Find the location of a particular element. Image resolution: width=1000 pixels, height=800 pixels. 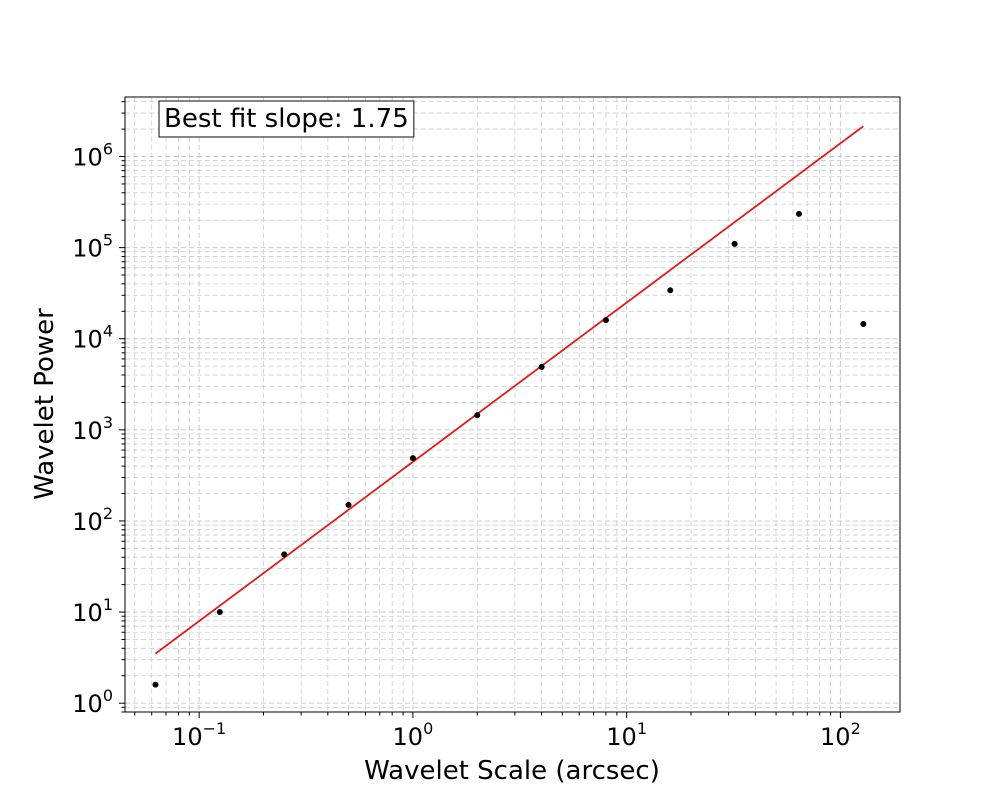

y-tick-label: 10⁰ is located at coordinates (92, 702).